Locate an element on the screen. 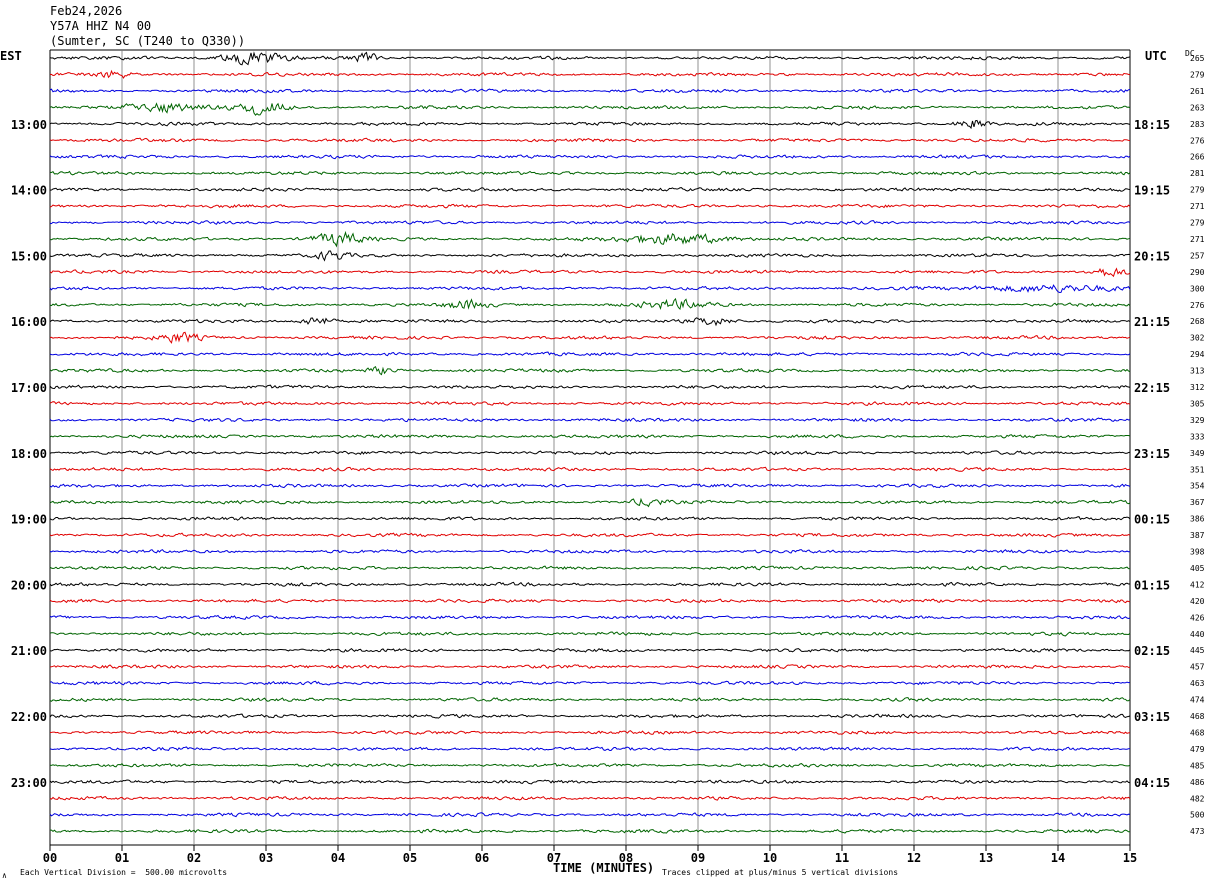 The height and width of the screenshot is (886, 1210). left-hour-label: 13:00 is located at coordinates (29, 125).